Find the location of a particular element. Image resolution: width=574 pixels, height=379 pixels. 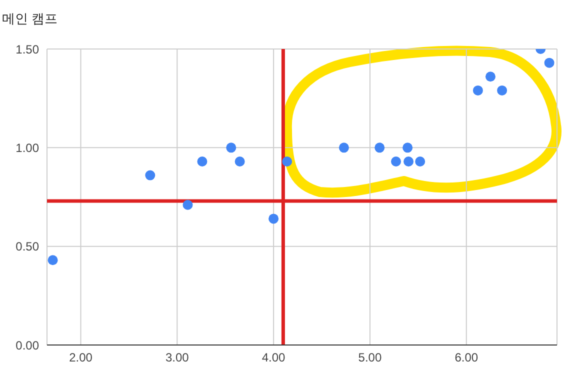

x-tick-label: 2.00 is located at coordinates (81, 357).